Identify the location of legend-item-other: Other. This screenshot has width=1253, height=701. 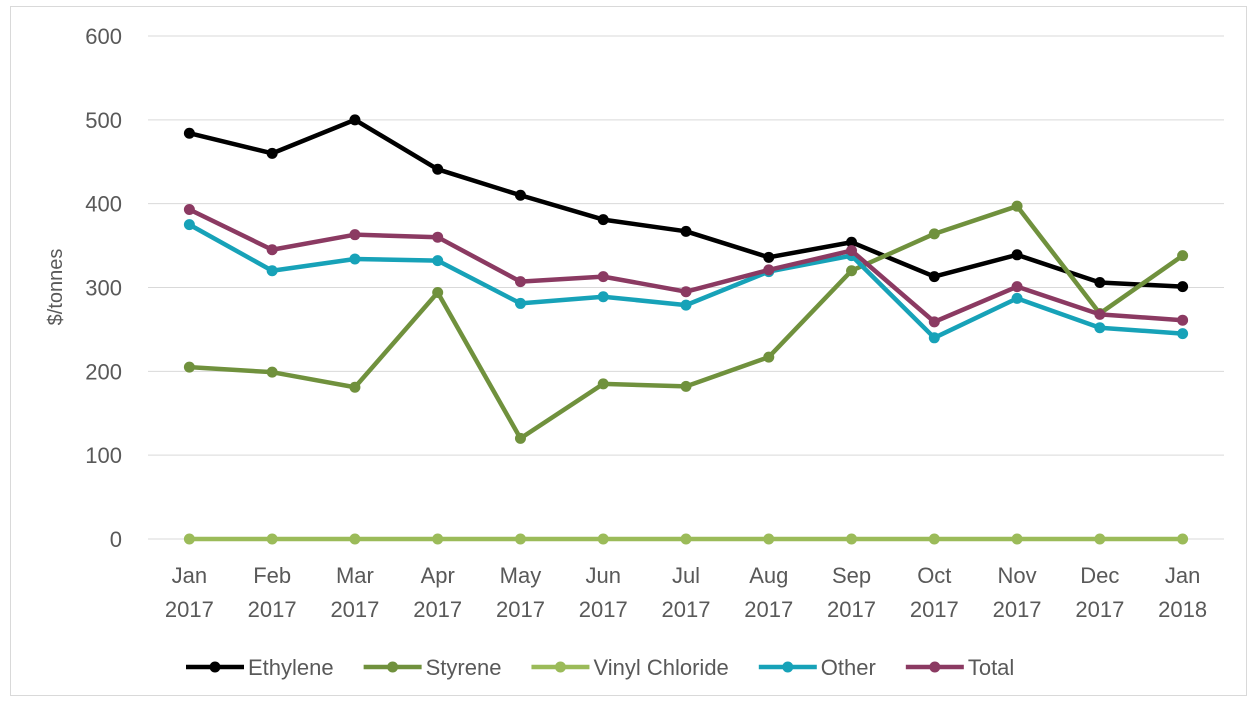
(817, 667).